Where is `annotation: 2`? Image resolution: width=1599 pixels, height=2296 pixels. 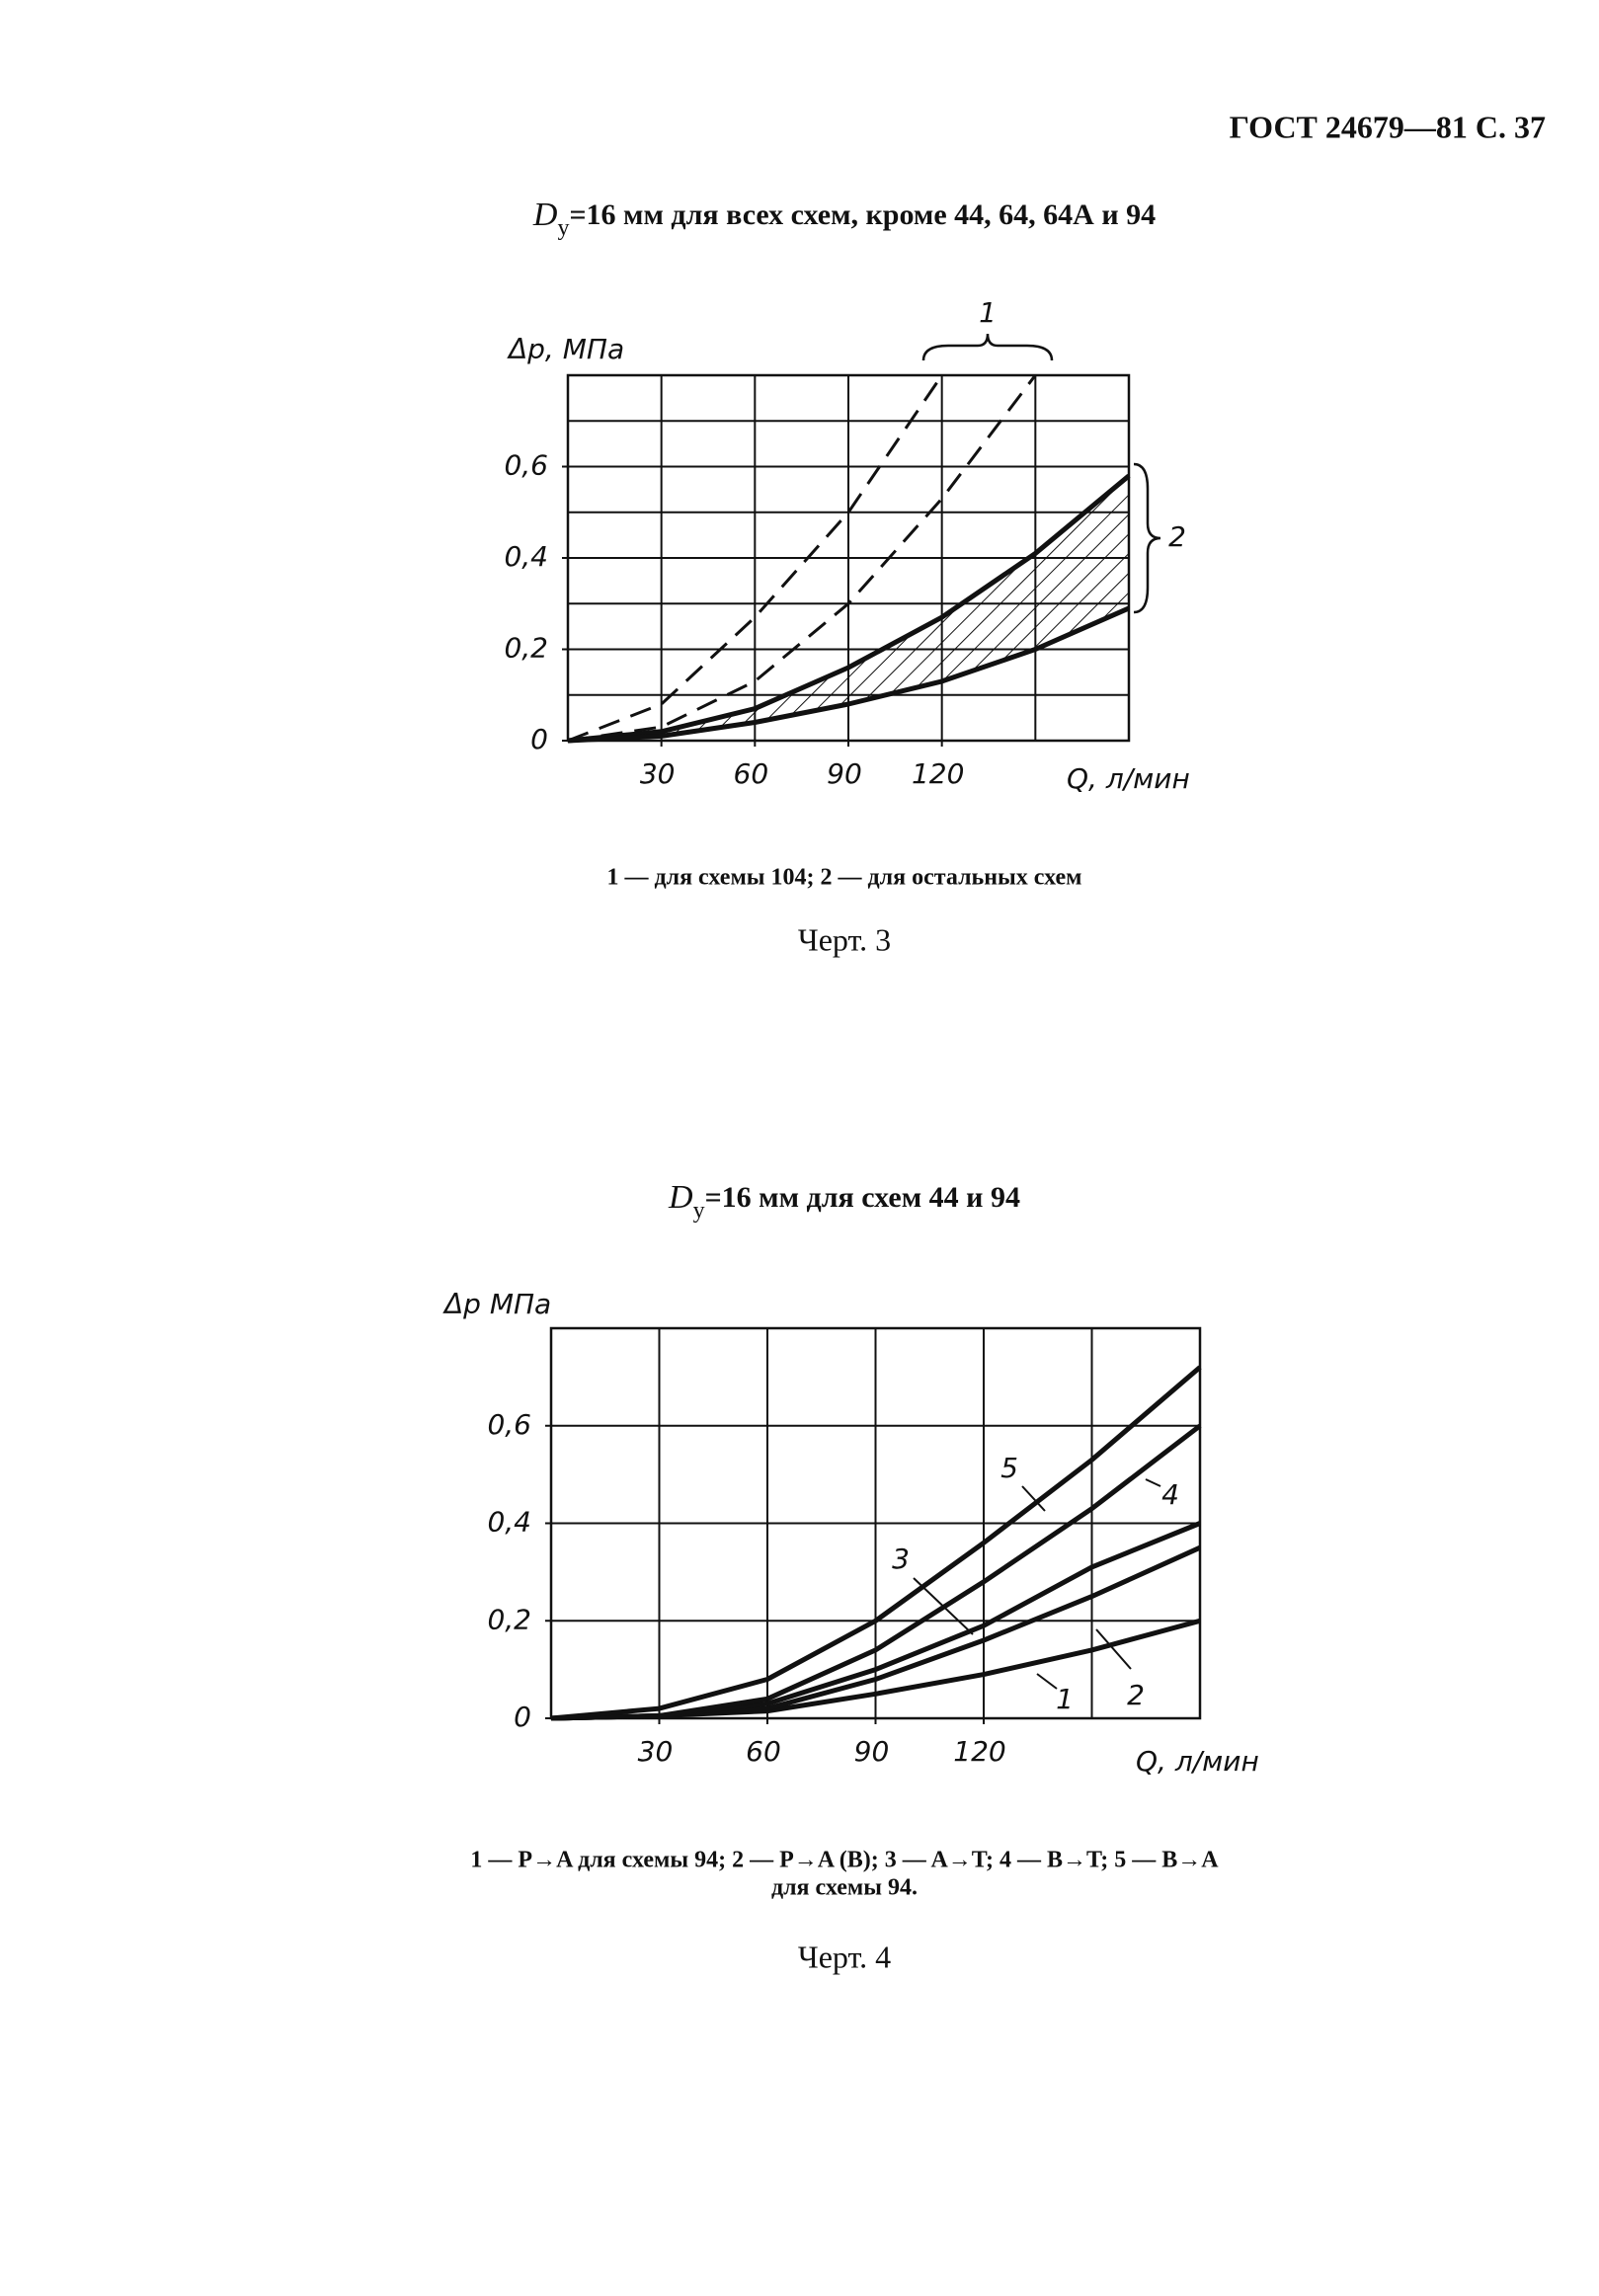
annotation: 2 is located at coordinates (1177, 537).